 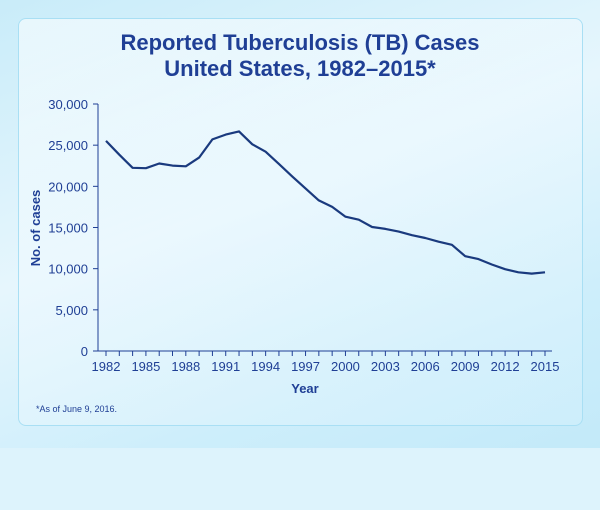 I want to click on y-axis-label: No. of cases, so click(x=35, y=228).